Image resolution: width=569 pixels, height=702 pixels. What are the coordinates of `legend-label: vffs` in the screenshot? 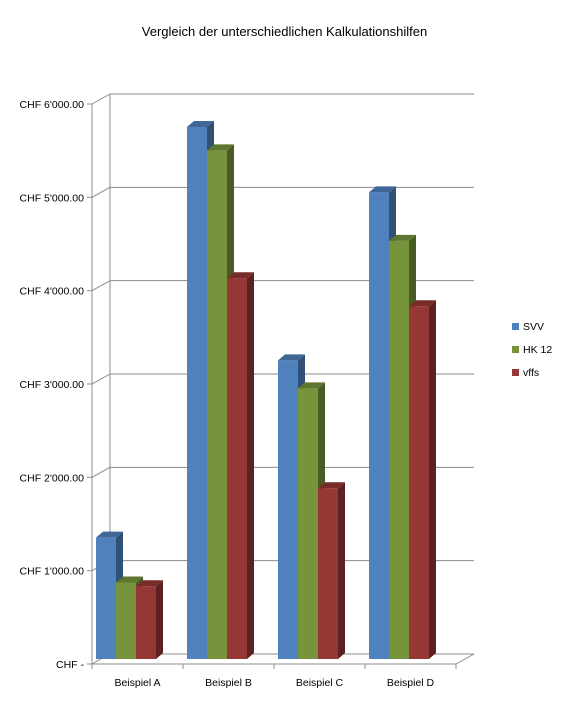 It's located at (531, 373).